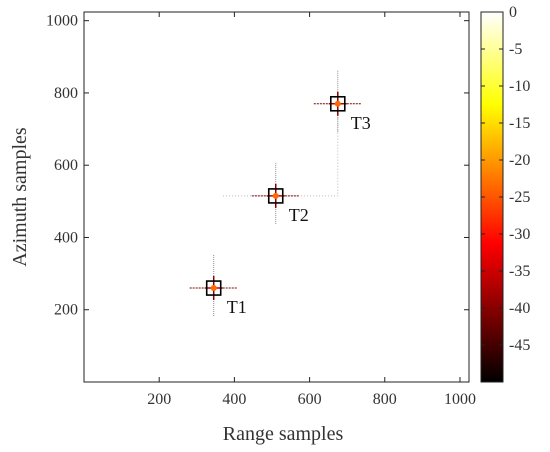 Image resolution: width=550 pixels, height=452 pixels. What do you see at coordinates (361, 123) in the screenshot?
I see `target-label: T3` at bounding box center [361, 123].